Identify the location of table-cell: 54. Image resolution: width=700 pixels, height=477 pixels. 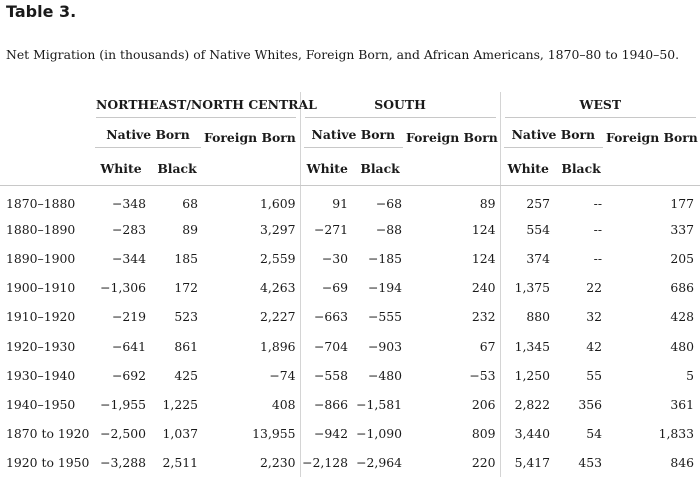
(594, 434).